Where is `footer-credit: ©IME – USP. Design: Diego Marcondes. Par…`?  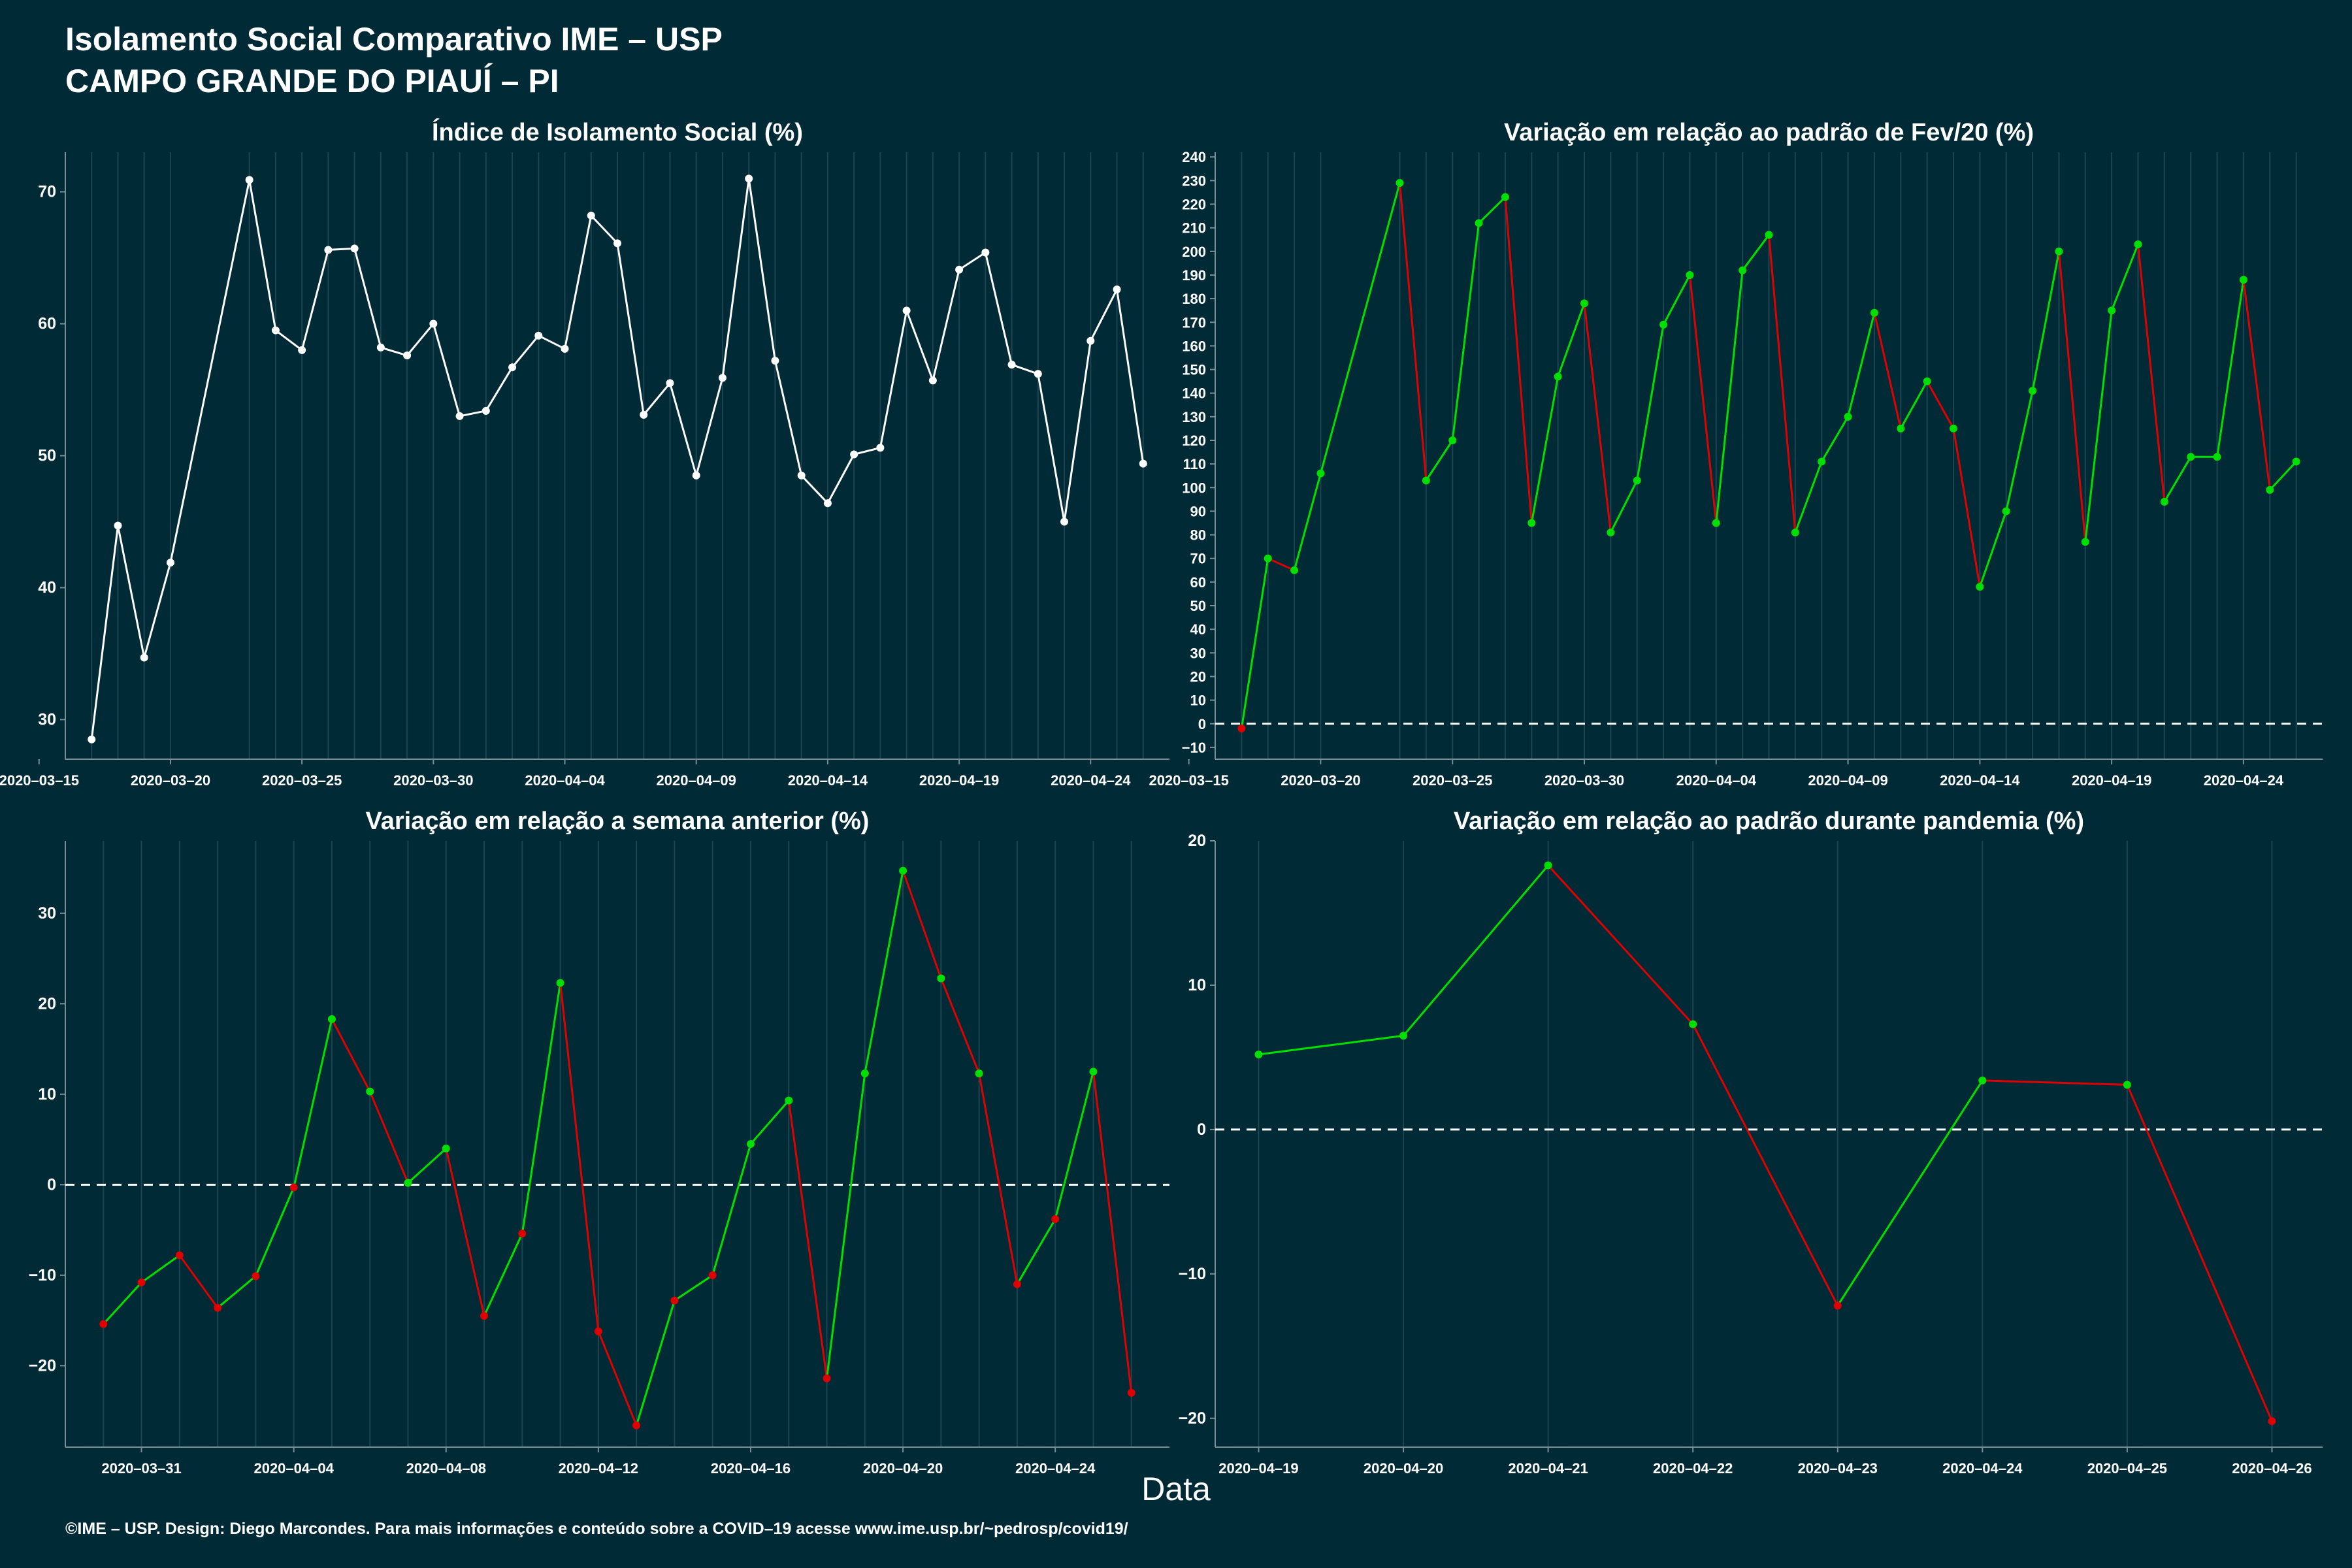
footer-credit: ©IME – USP. Design: Diego Marcondes. Par… is located at coordinates (596, 1529).